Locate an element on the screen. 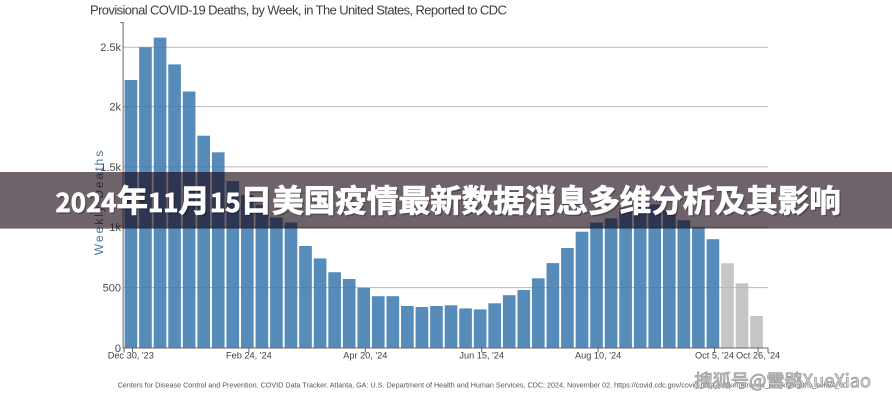 The width and height of the screenshot is (892, 400). svg-text: Jun 15, '24 is located at coordinates (481, 355).